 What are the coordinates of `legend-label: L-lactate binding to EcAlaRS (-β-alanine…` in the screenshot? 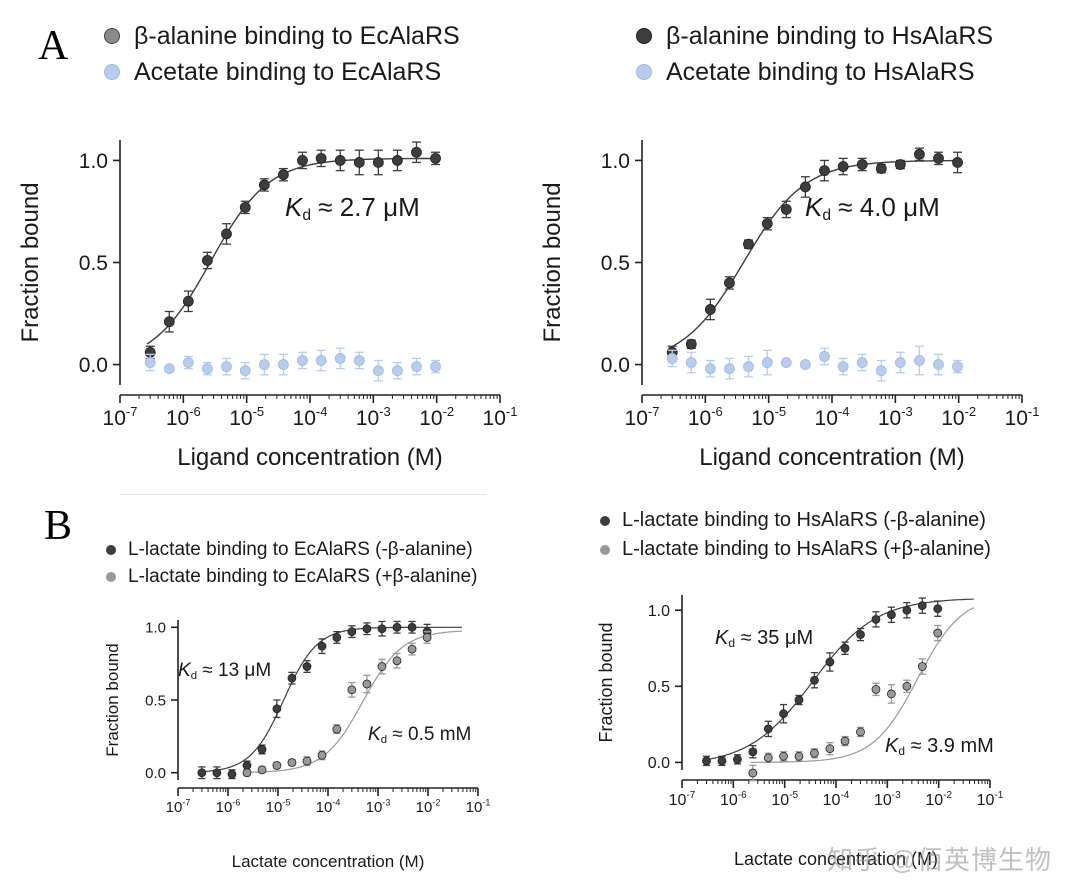 It's located at (300, 549).